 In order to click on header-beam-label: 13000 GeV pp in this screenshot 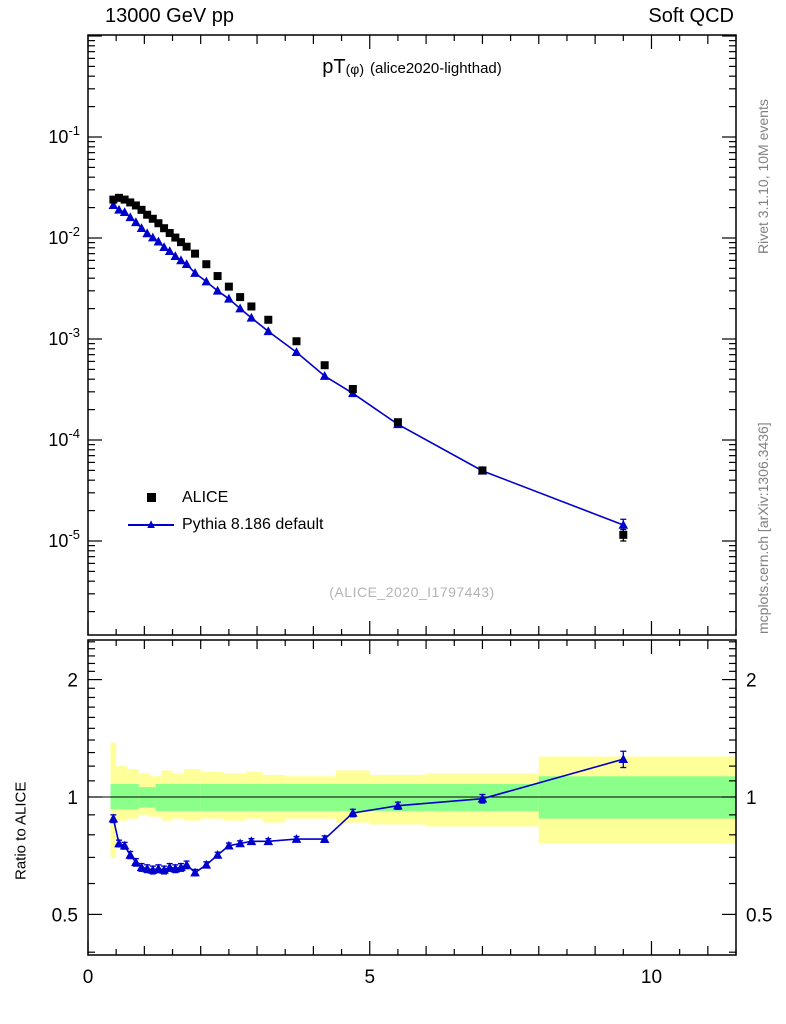, I will do `click(169, 16)`.